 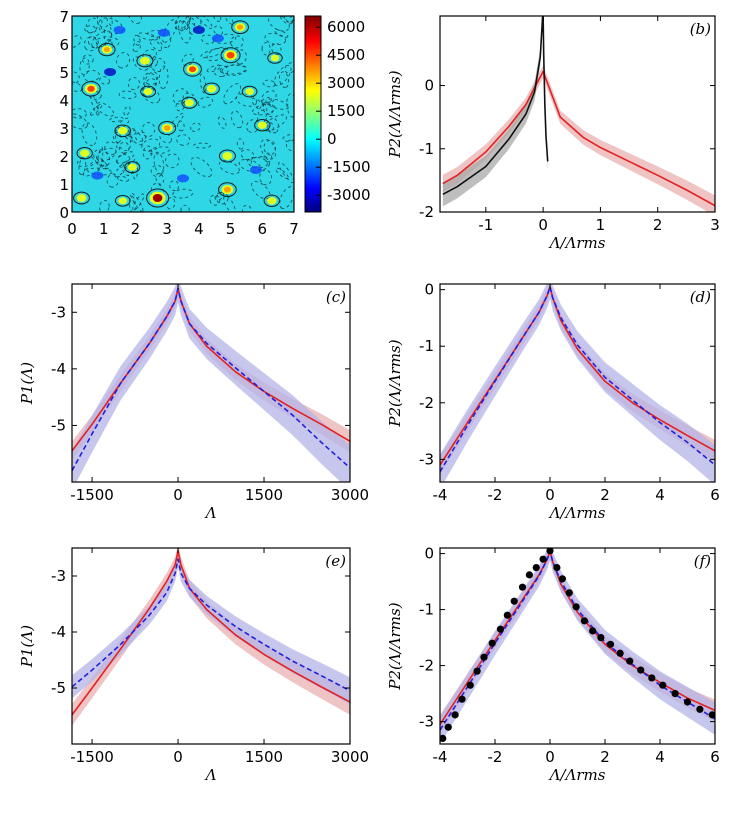 What do you see at coordinates (263, 229) in the screenshot?
I see `x-tick-label: 6` at bounding box center [263, 229].